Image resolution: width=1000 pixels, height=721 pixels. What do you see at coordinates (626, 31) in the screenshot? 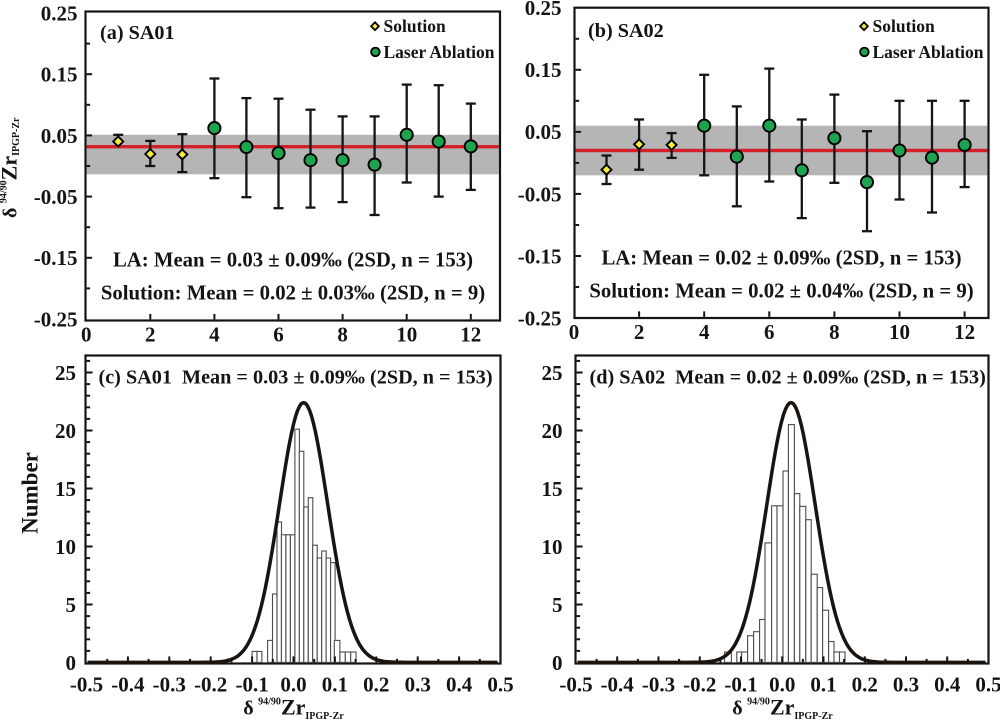
I see `svg-text: (b) SA02` at bounding box center [626, 31].